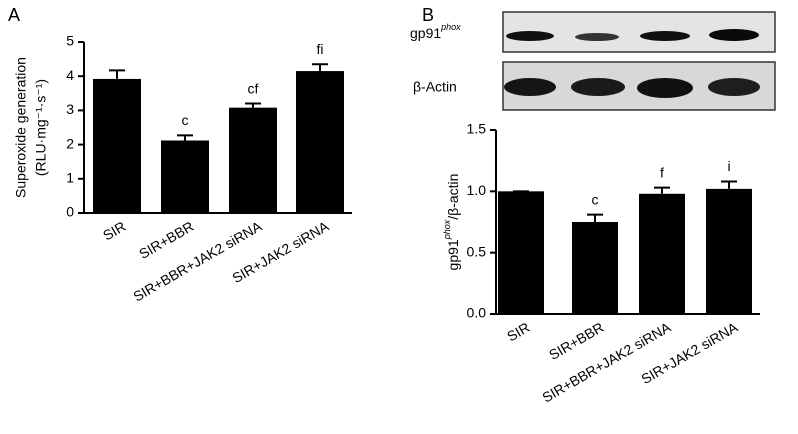 Image resolution: width=798 pixels, height=434 pixels. What do you see at coordinates (477, 313) in the screenshot?
I see `y-tick-label: 0.0` at bounding box center [477, 313].